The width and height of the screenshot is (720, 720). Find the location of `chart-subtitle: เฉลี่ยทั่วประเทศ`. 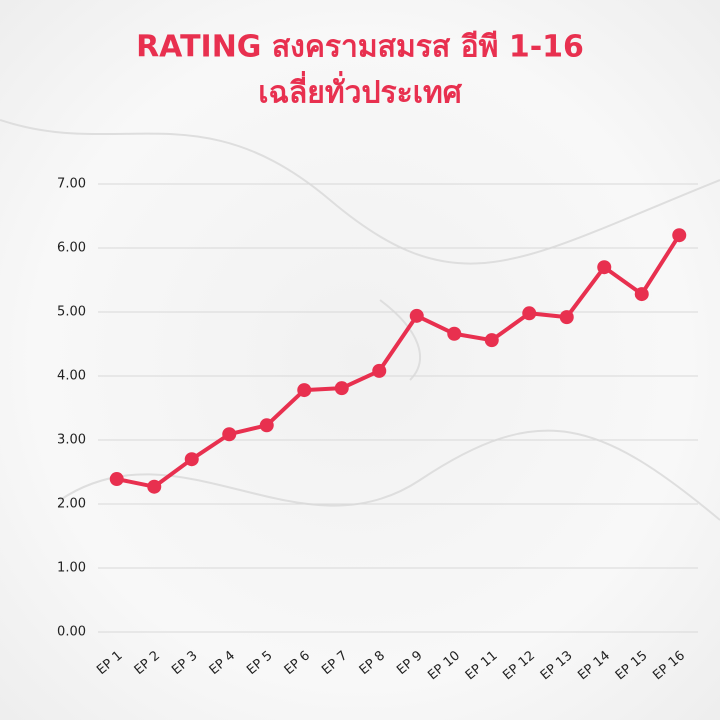

chart-subtitle: เฉลี่ยทั่วประเทศ is located at coordinates (360, 91).